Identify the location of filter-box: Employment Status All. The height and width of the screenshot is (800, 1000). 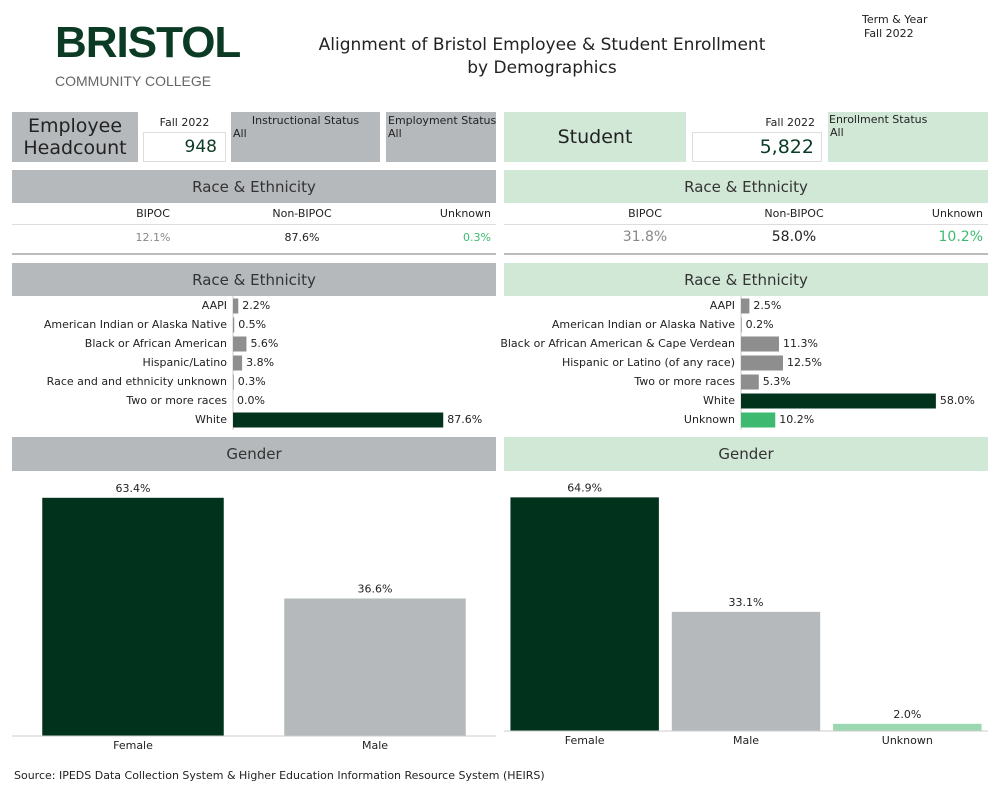
(441, 137).